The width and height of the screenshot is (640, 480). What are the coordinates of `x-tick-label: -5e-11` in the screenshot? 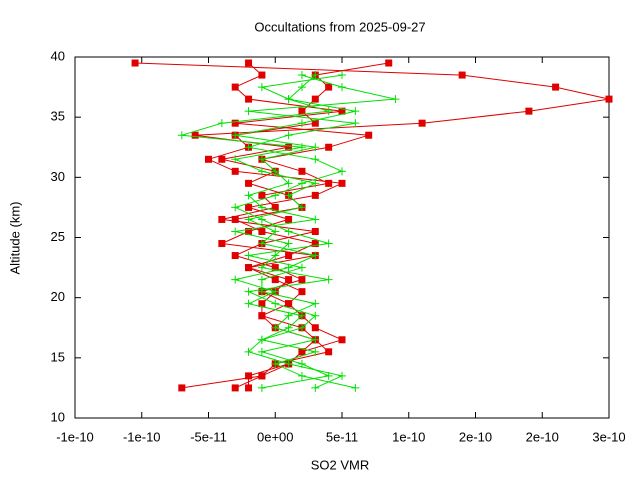 It's located at (208, 436).